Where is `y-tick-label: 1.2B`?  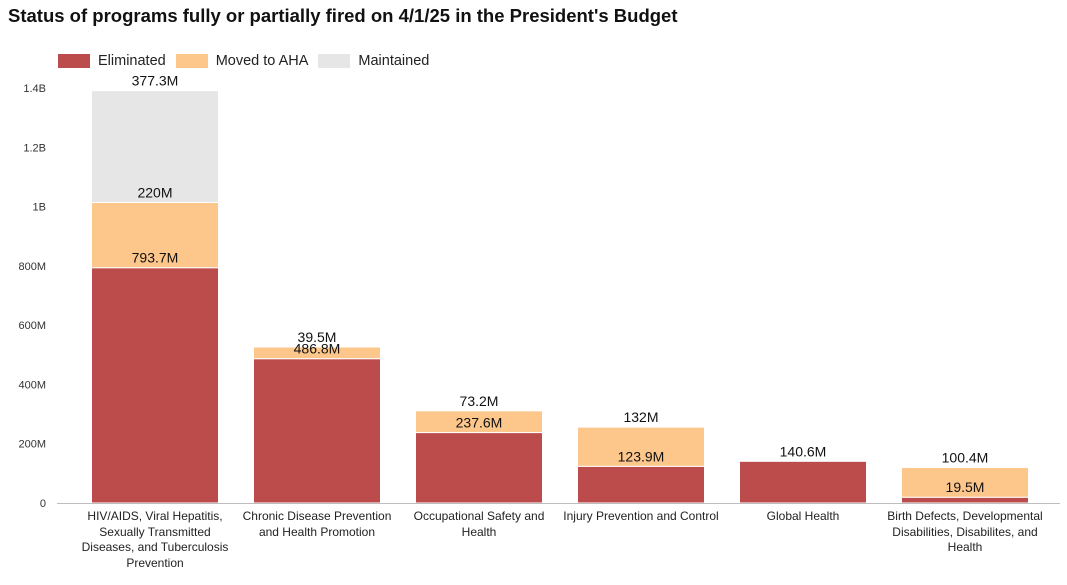 y-tick-label: 1.2B is located at coordinates (34, 148).